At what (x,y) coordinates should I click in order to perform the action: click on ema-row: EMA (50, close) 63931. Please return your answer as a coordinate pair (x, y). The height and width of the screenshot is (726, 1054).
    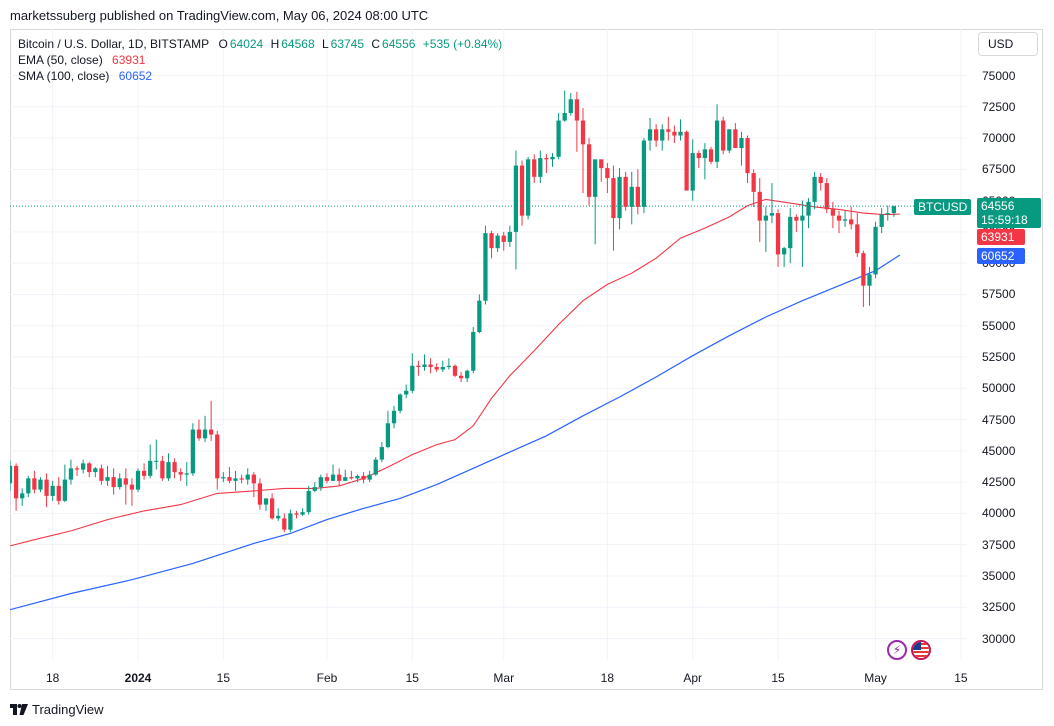
    Looking at the image, I should click on (260, 60).